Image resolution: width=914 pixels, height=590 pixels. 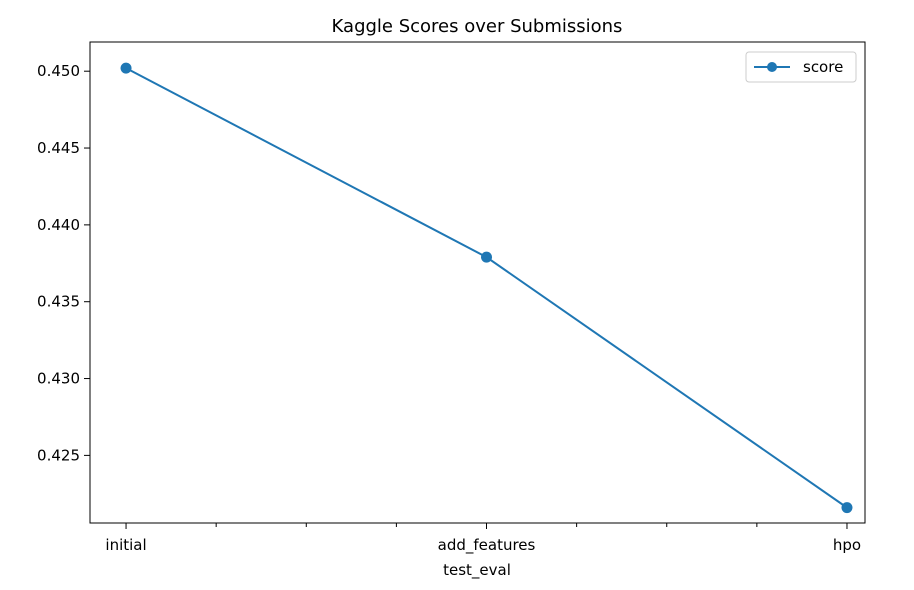 I want to click on x-tick-label: hpo, so click(x=847, y=545).